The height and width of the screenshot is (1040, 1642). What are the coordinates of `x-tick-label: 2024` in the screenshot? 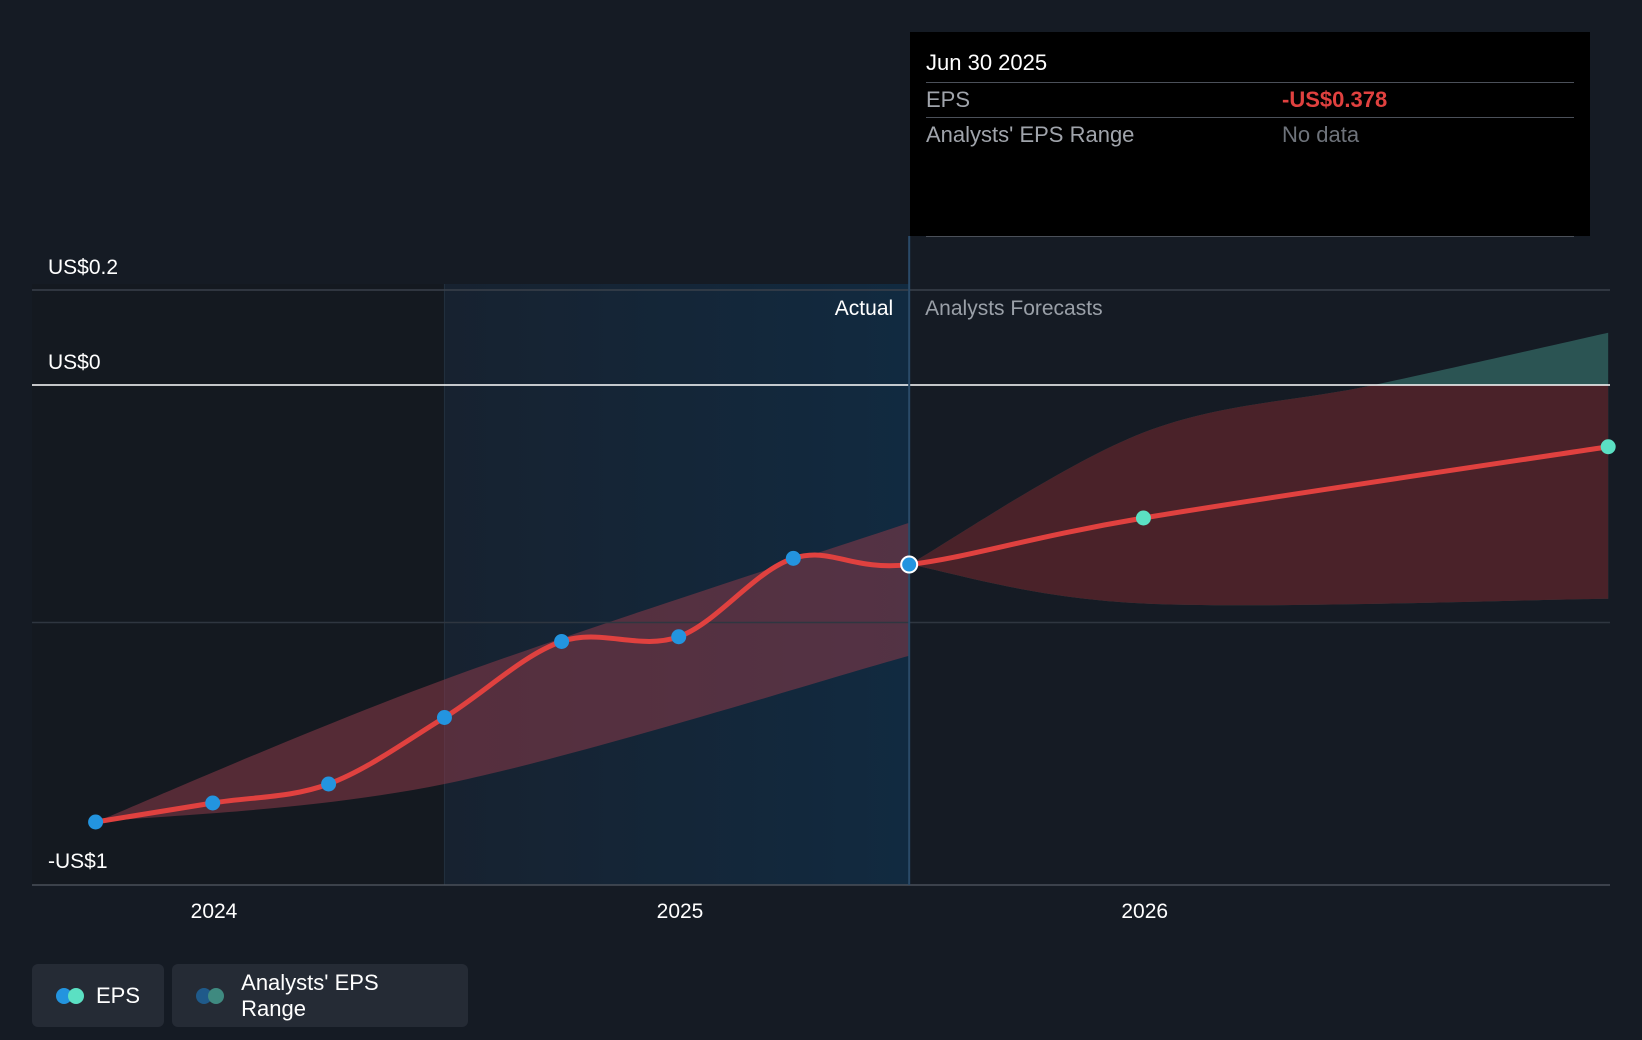 It's located at (214, 911).